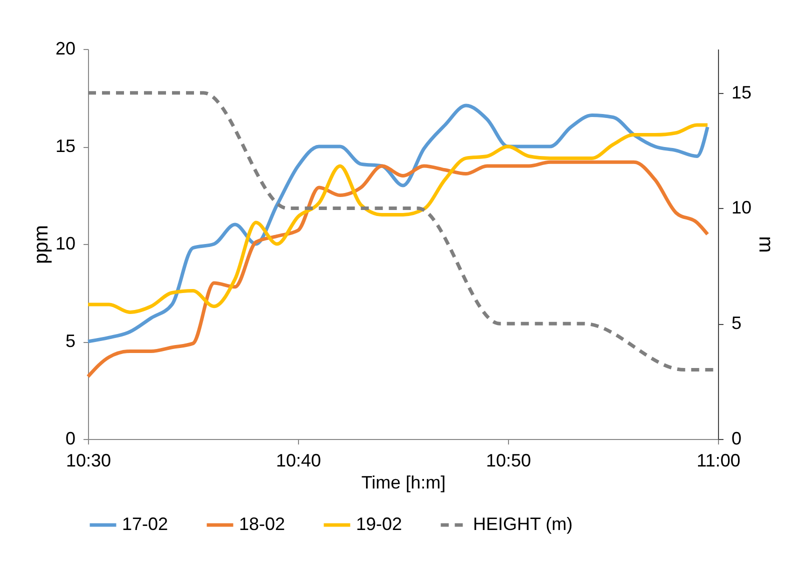  Describe the element at coordinates (65, 244) in the screenshot. I see `y-tick-label: 10` at that location.